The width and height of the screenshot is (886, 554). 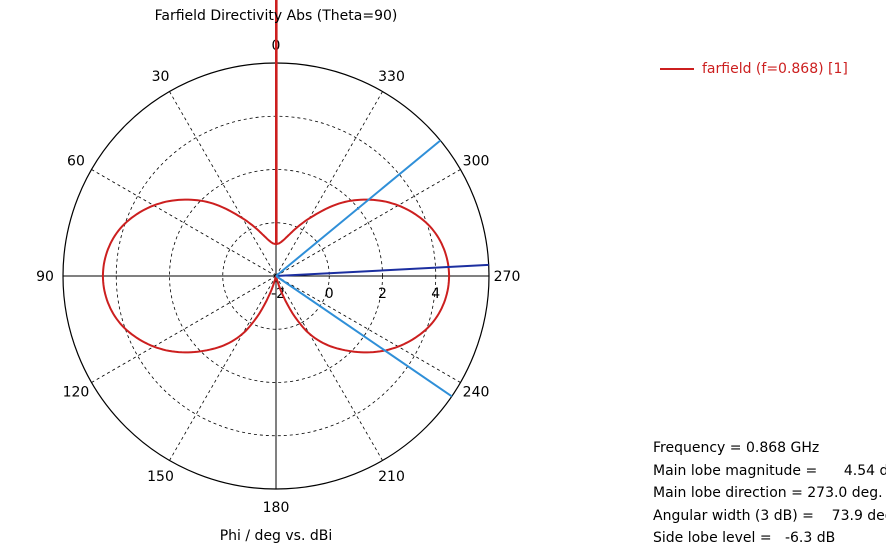 What do you see at coordinates (744, 538) in the screenshot?
I see `info-side-lobe-level: Side lobe level = -6.3 dB` at bounding box center [744, 538].